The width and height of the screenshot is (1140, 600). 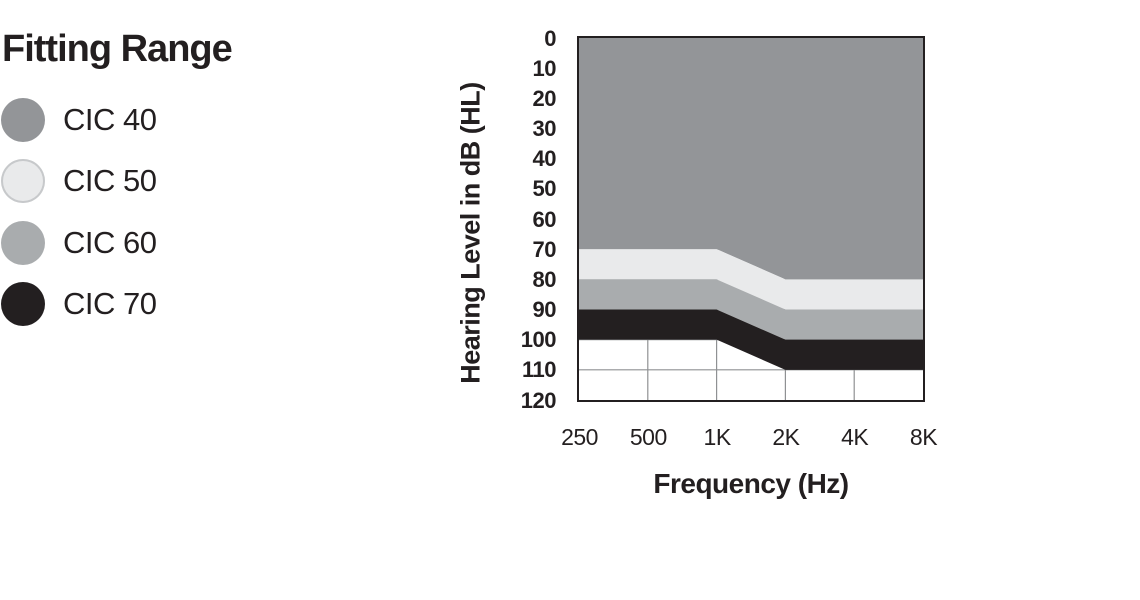 I want to click on legend-item-cic-60: CIC 60, so click(x=79, y=243).